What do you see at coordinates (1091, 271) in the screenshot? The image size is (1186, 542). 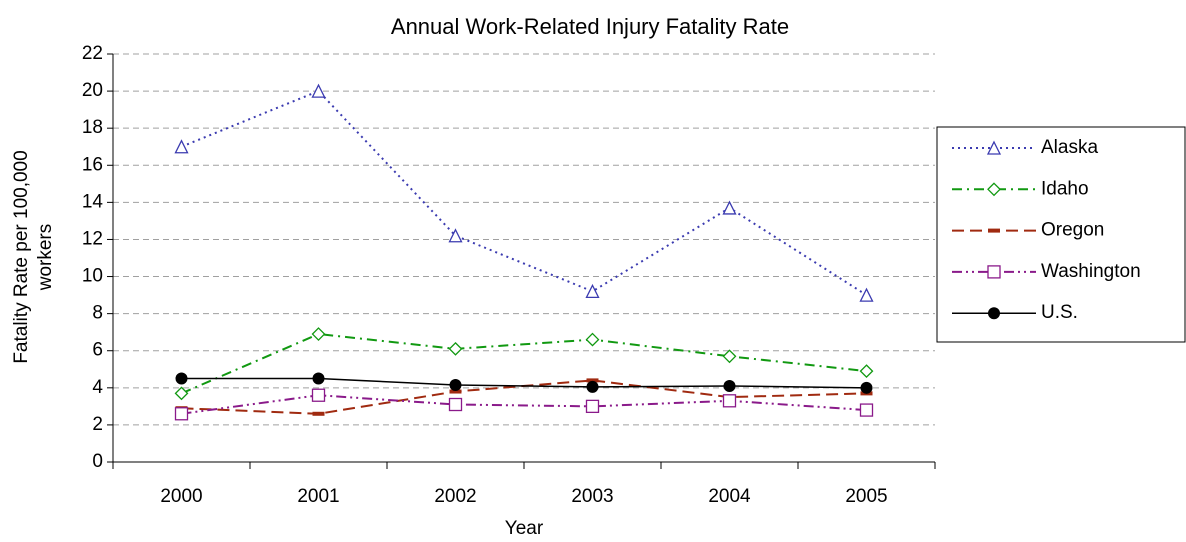 I see `legend-label: Washington` at bounding box center [1091, 271].